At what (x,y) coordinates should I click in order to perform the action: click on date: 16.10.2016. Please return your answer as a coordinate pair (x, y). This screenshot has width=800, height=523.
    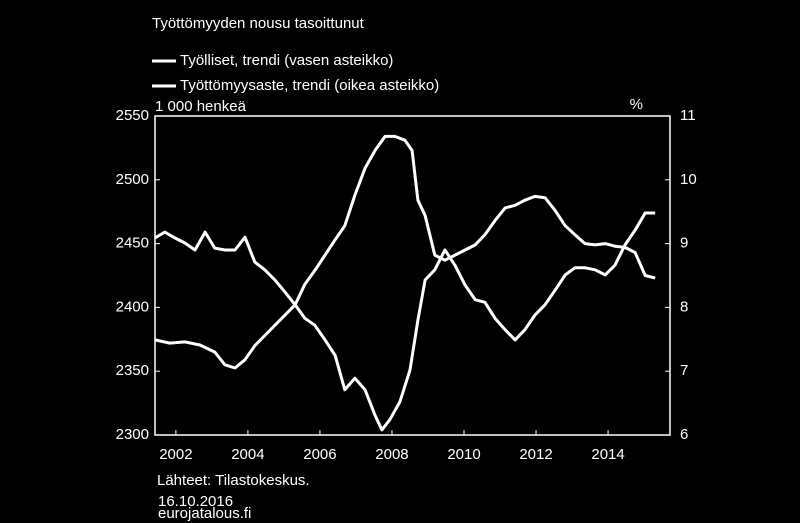
    Looking at the image, I should click on (195, 501).